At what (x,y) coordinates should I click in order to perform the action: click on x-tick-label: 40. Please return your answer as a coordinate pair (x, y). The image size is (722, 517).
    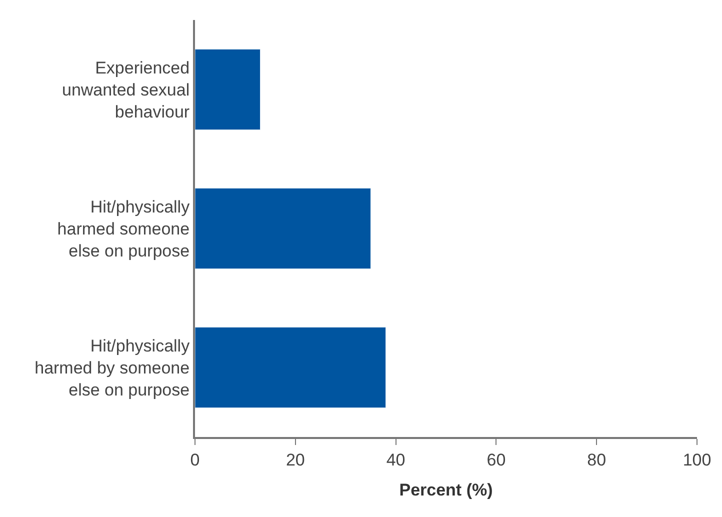
    Looking at the image, I should click on (396, 460).